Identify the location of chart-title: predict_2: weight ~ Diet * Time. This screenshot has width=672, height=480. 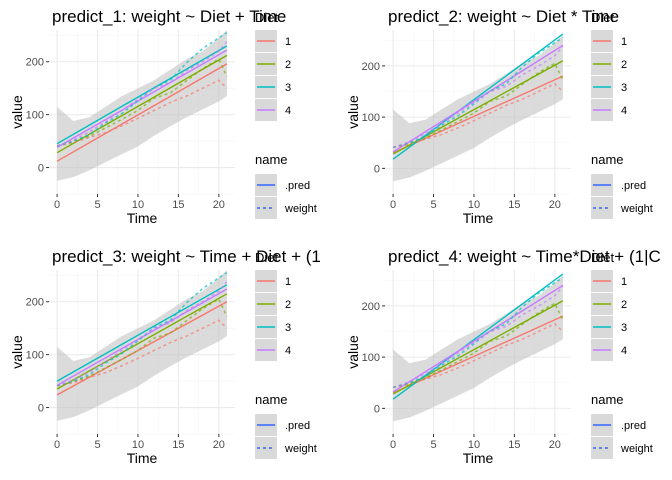
(503, 16).